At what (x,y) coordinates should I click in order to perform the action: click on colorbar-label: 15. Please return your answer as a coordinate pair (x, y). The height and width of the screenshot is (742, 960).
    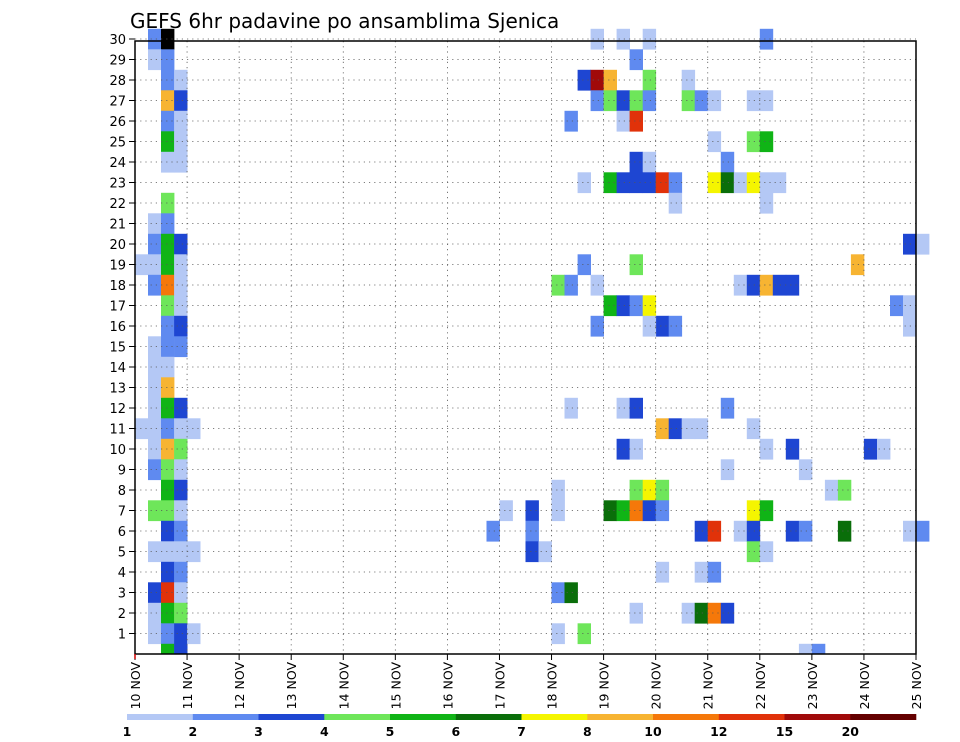
    Looking at the image, I should click on (784, 731).